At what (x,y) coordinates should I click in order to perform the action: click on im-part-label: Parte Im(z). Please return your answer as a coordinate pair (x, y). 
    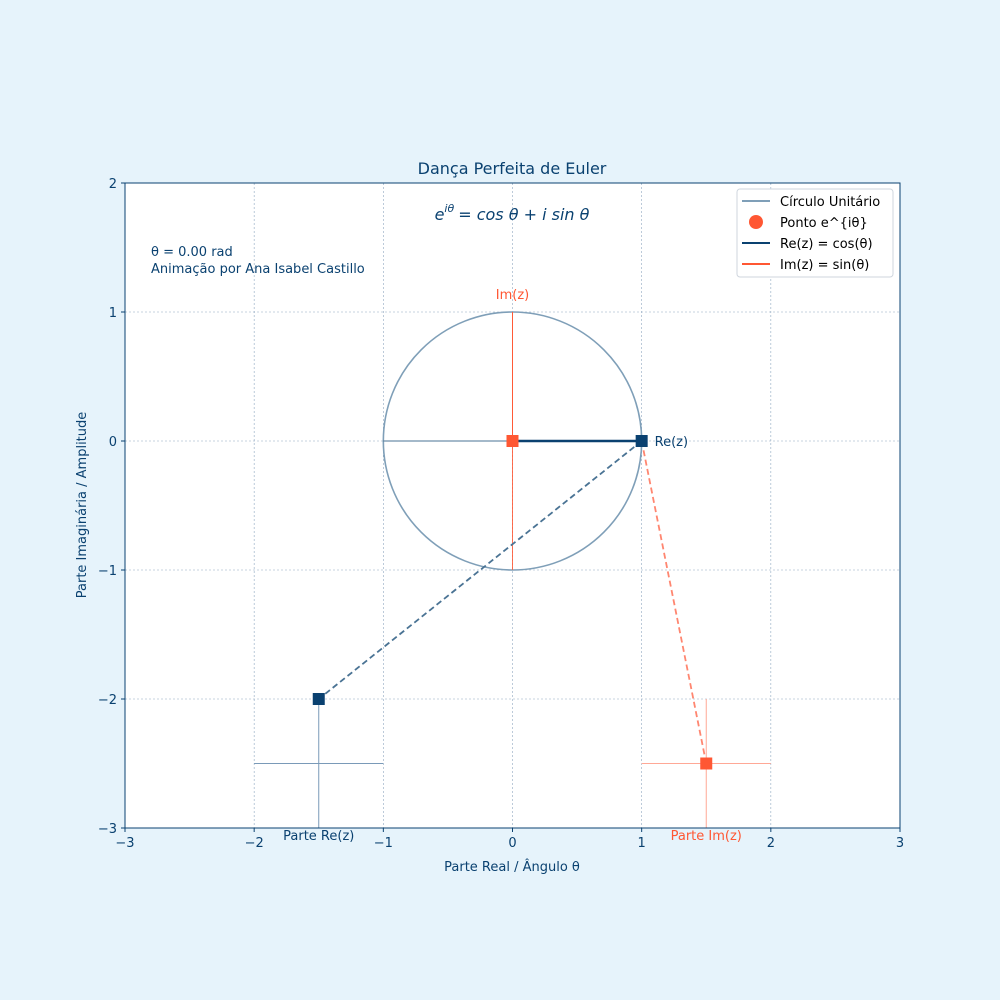
    Looking at the image, I should click on (706, 836).